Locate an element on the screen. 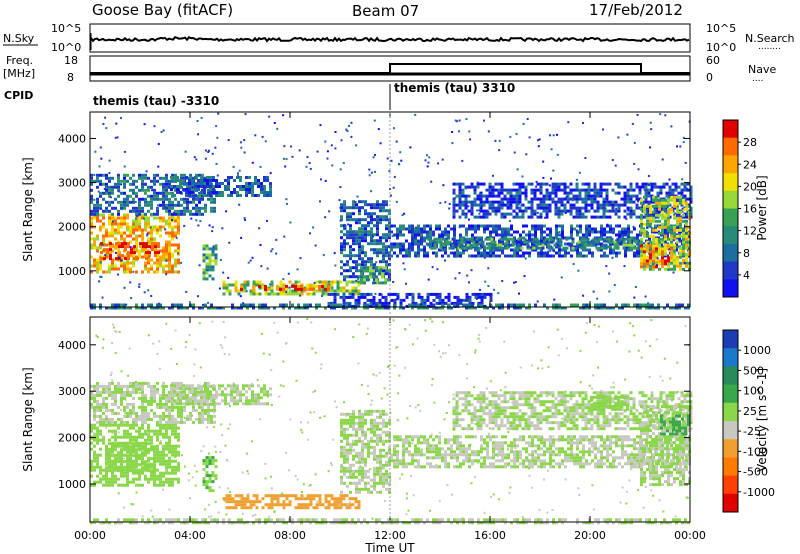 The height and width of the screenshot is (554, 800). colorbar-tick-label: 20 is located at coordinates (750, 186).